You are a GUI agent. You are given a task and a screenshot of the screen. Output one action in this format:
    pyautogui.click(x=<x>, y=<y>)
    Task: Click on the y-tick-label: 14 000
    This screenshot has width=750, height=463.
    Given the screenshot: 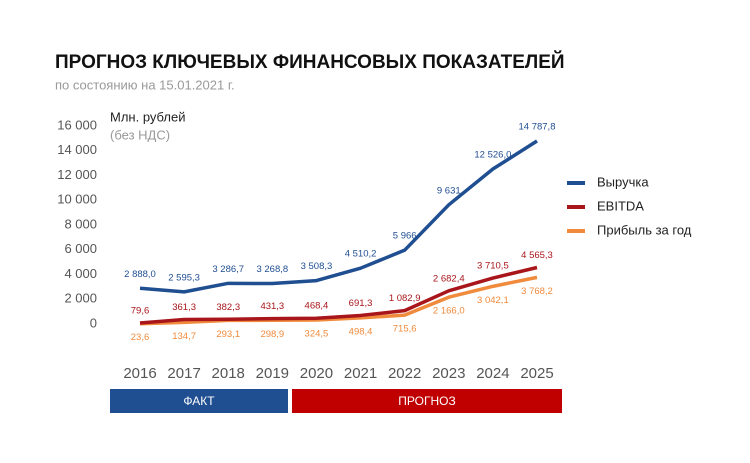 What is the action you would take?
    pyautogui.click(x=77, y=149)
    